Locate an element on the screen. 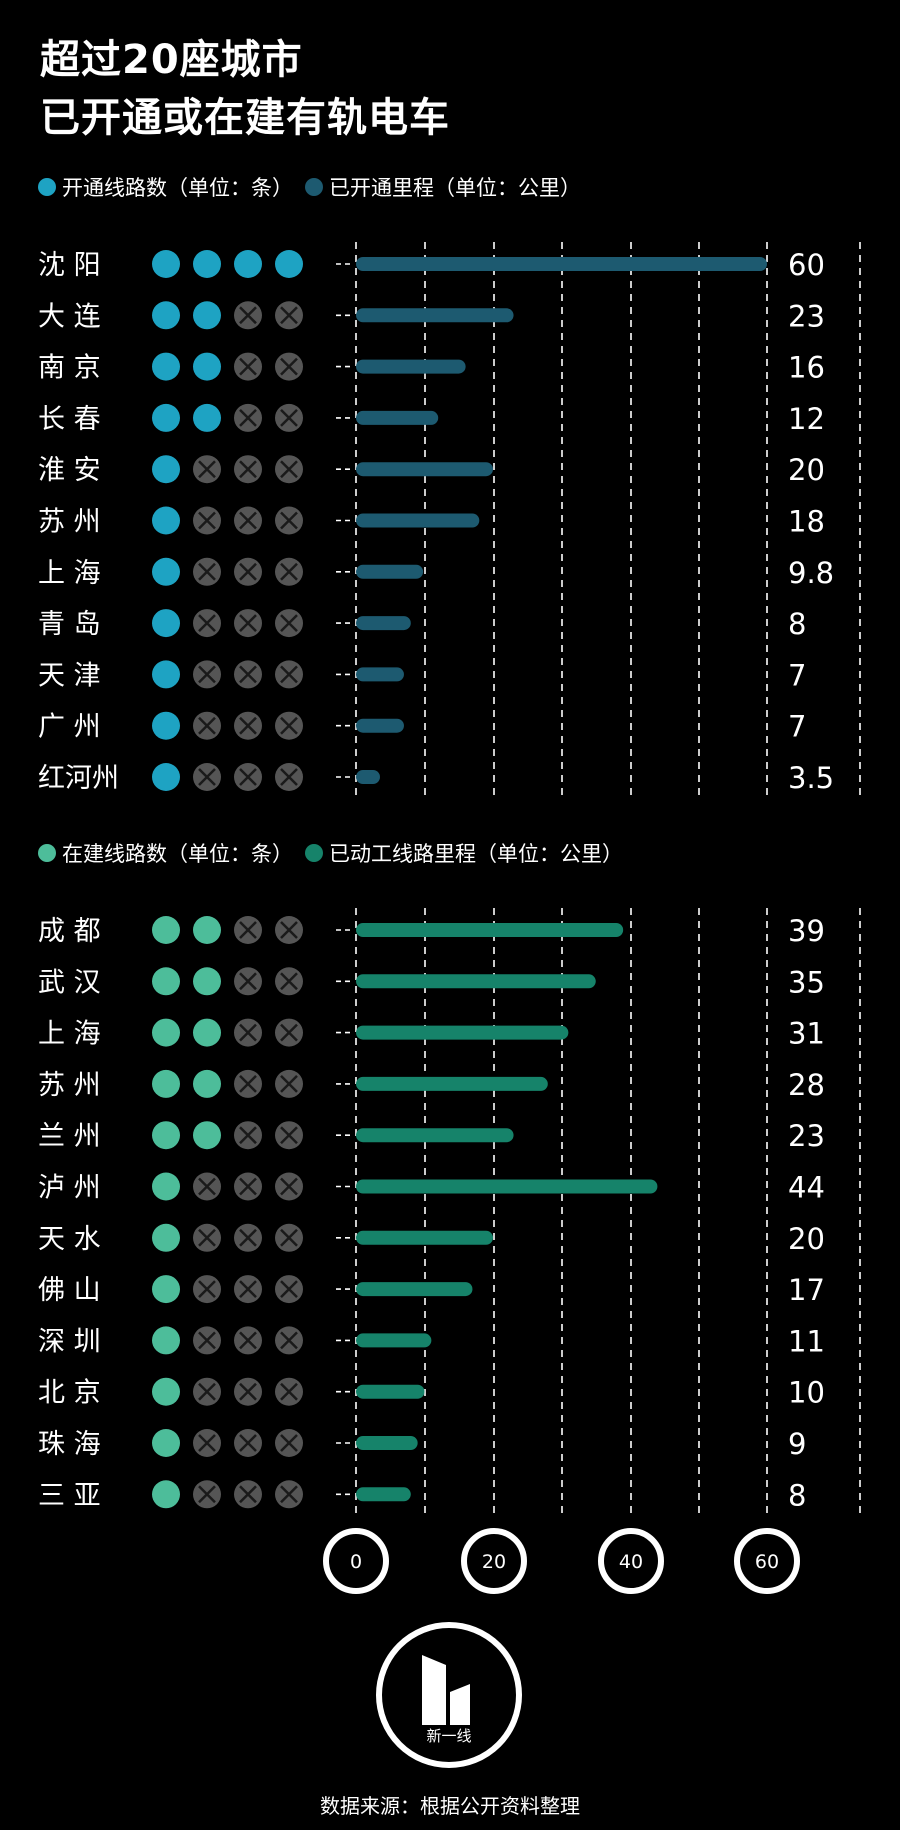 This screenshot has width=900, height=1830. city-label: 北 京 is located at coordinates (69, 1393).